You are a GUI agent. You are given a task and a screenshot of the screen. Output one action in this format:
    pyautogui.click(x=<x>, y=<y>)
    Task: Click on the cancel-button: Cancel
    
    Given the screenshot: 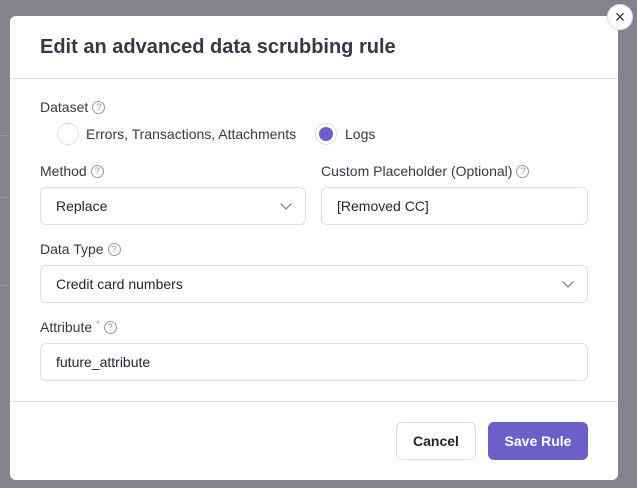 What is the action you would take?
    pyautogui.click(x=436, y=441)
    